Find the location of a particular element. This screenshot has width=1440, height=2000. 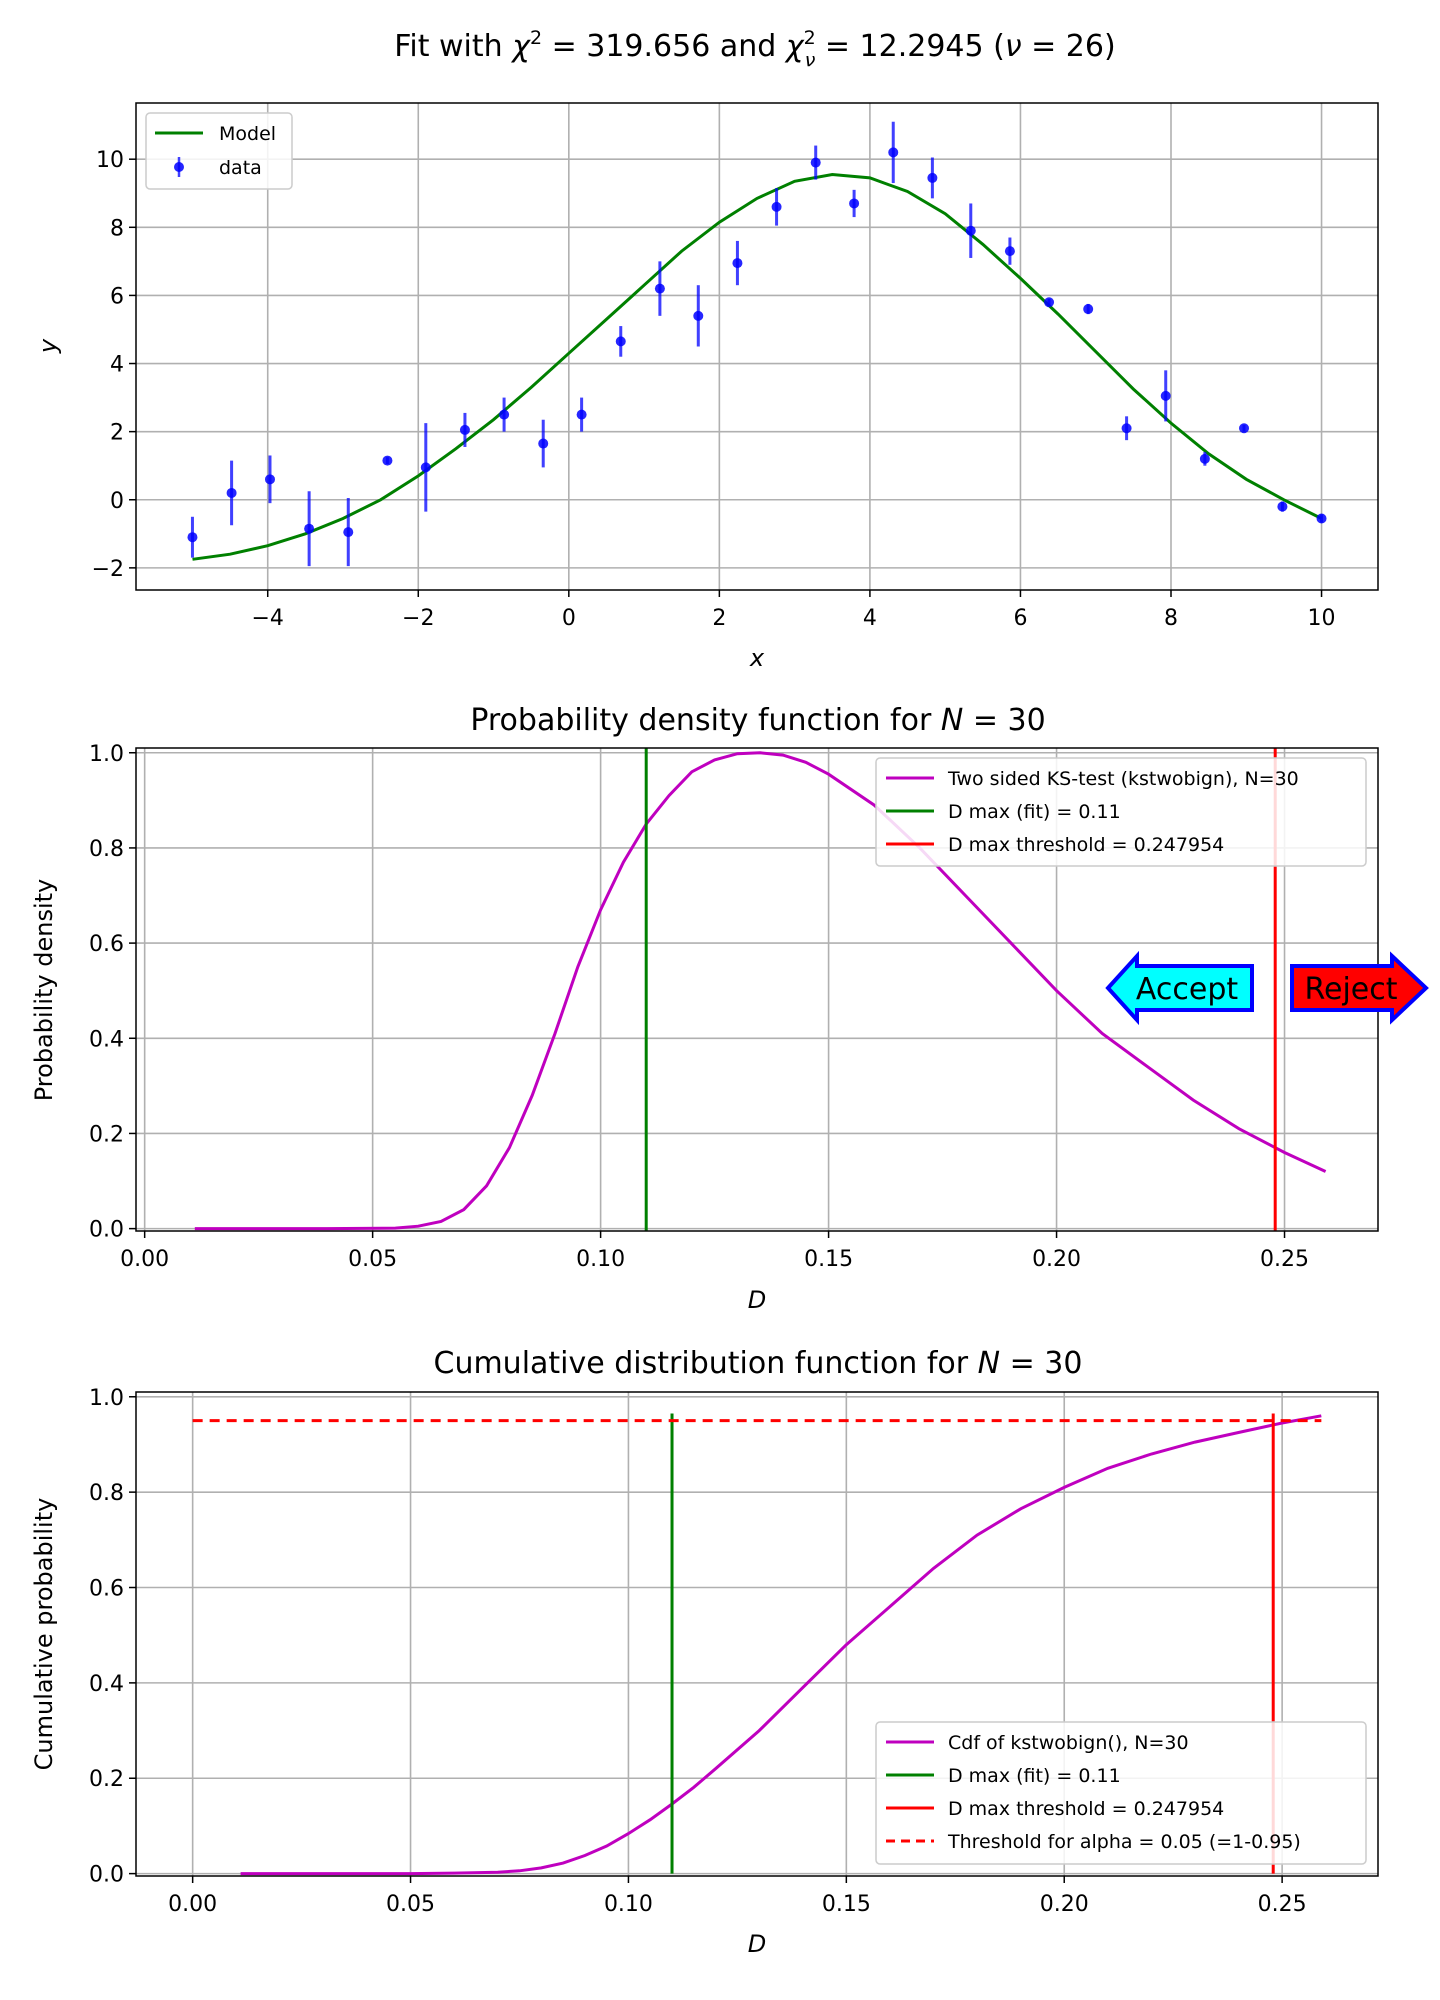

legend-label-pdf: Two sided KS-test (kstwobign), N=30 is located at coordinates (1123, 779).